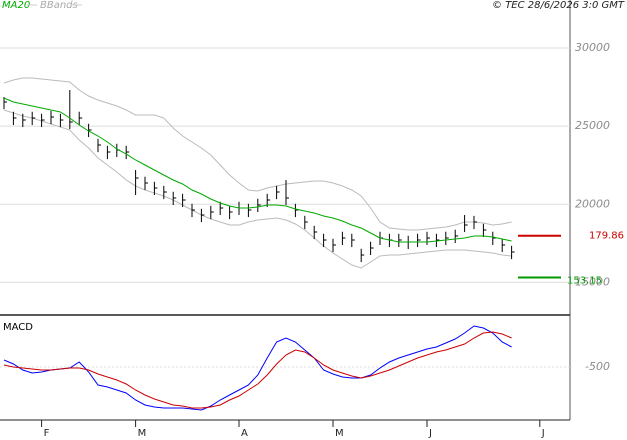  Describe the element at coordinates (592, 203) in the screenshot. I see `y-tick-label: 20000` at that location.